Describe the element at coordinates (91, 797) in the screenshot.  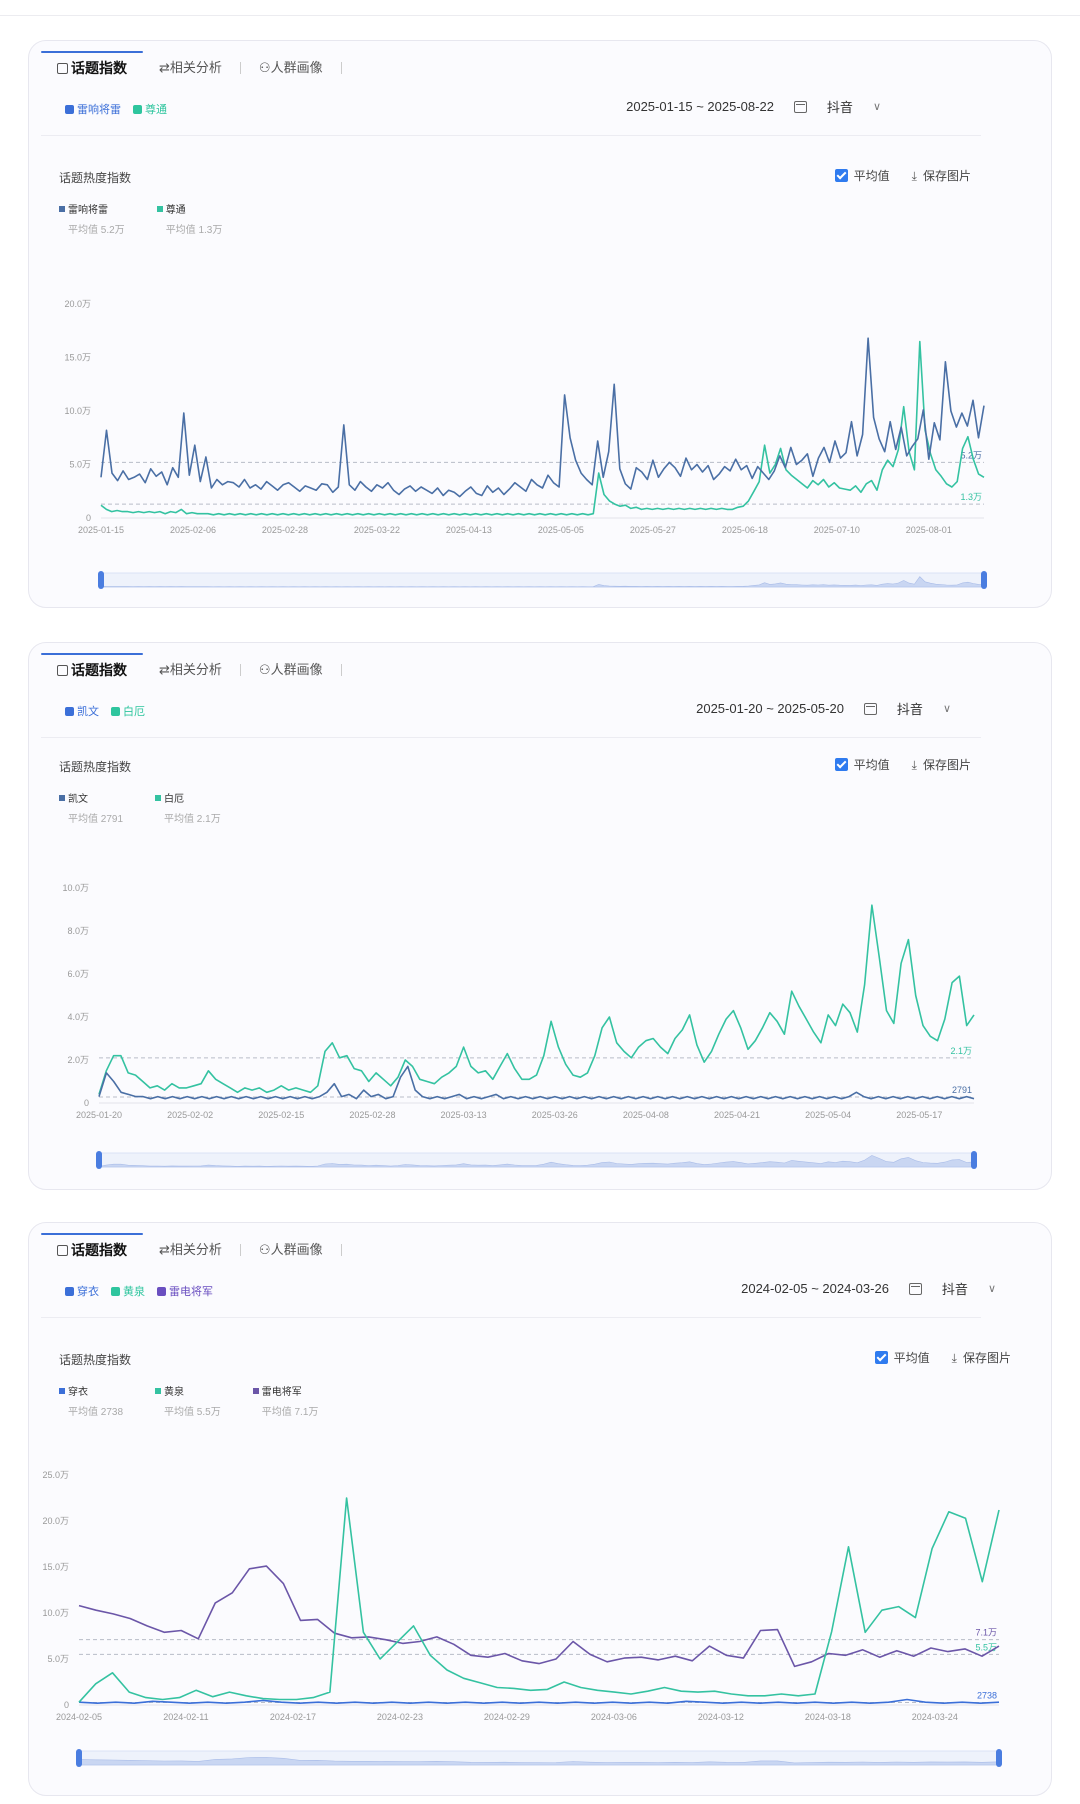
I see `legend-name: 凯文` at that location.